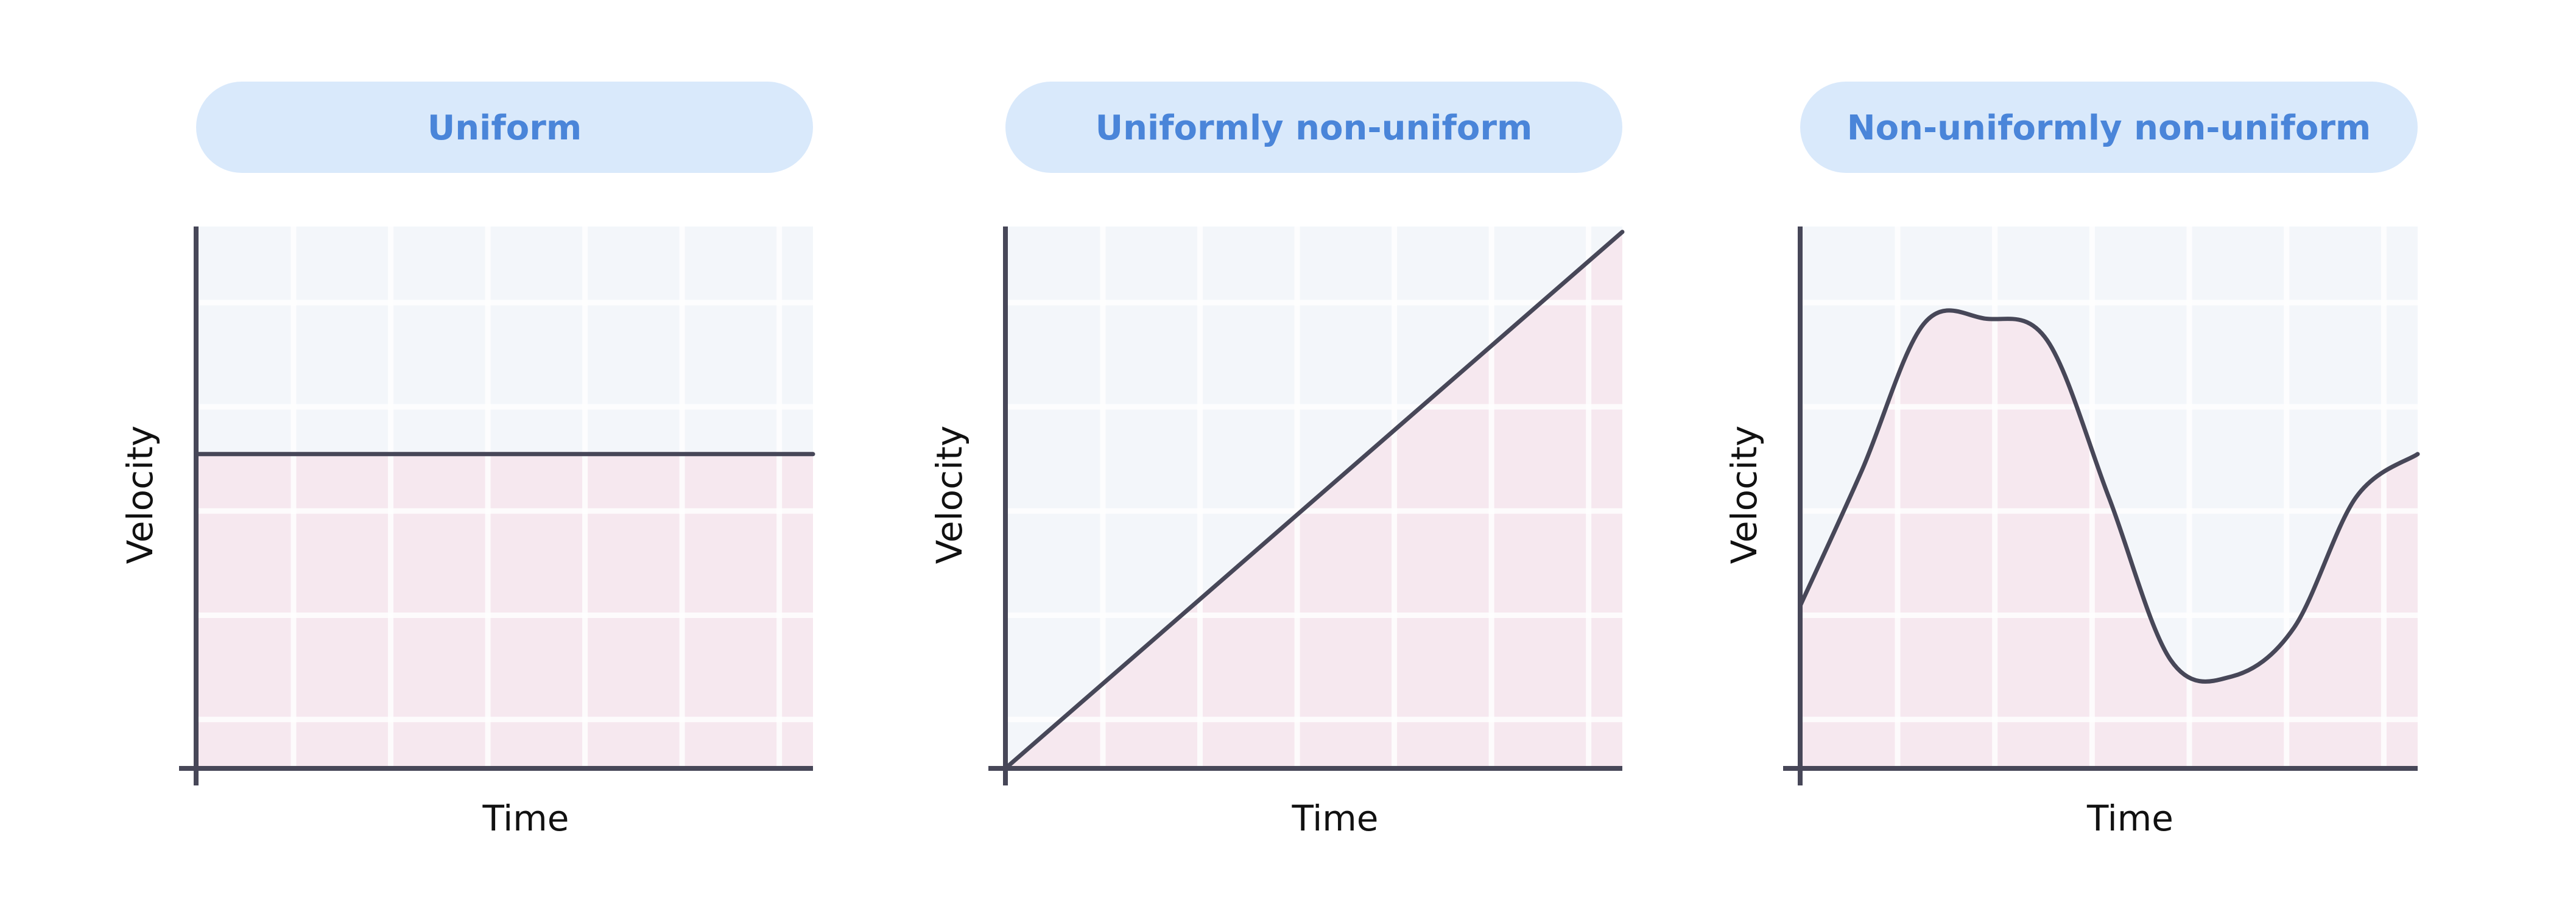 The height and width of the screenshot is (906, 2576). I want to click on chart-title: Non-uniformly non-uniform, so click(2109, 128).